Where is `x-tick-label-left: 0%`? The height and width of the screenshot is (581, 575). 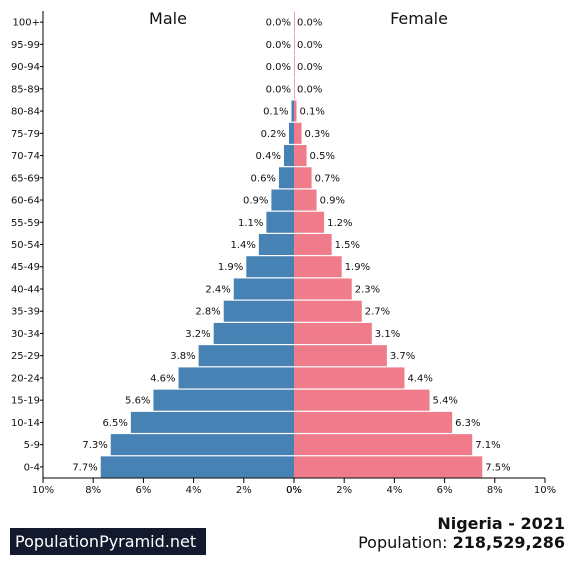
x-tick-label-left: 0% is located at coordinates (294, 490).